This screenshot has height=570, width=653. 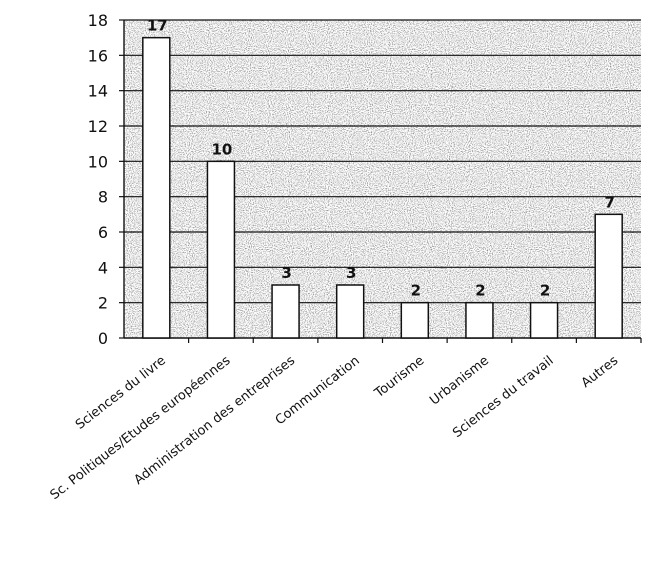 I want to click on y-tick-label-0: 0, so click(x=103, y=338).